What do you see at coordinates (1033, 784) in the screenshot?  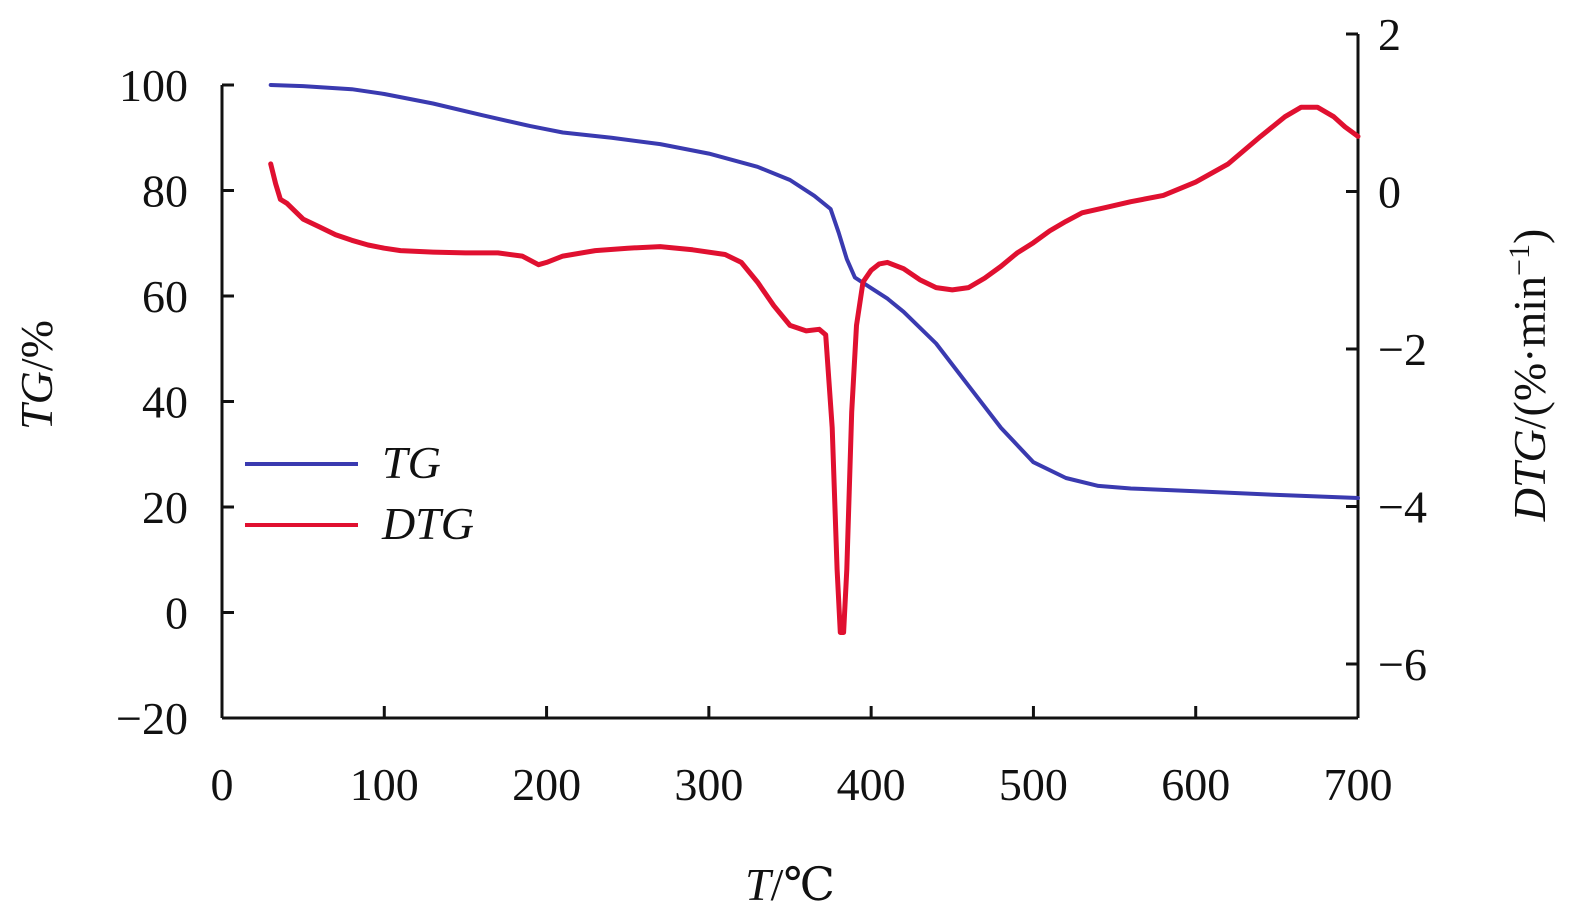 I see `x-tick-label: 500` at bounding box center [1033, 784].